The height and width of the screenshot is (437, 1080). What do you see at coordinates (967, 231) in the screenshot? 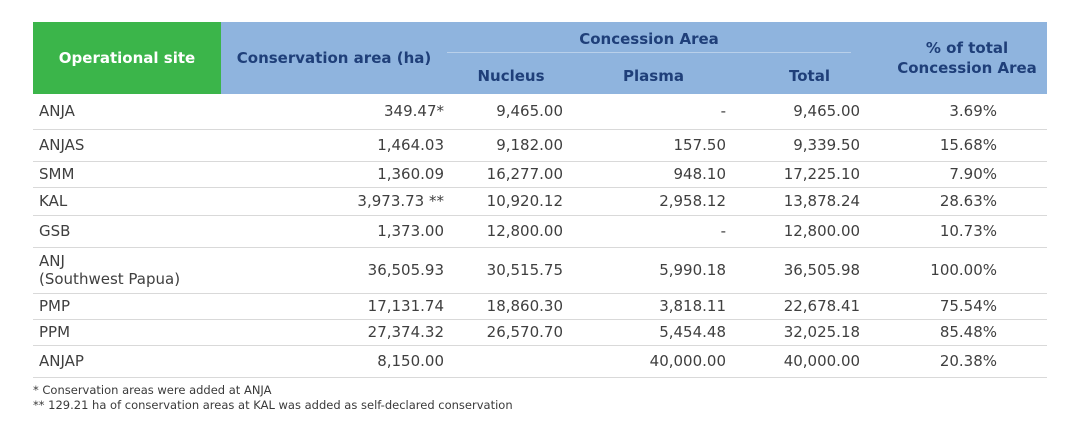
I see `cell-pct: 10.73%` at bounding box center [967, 231].